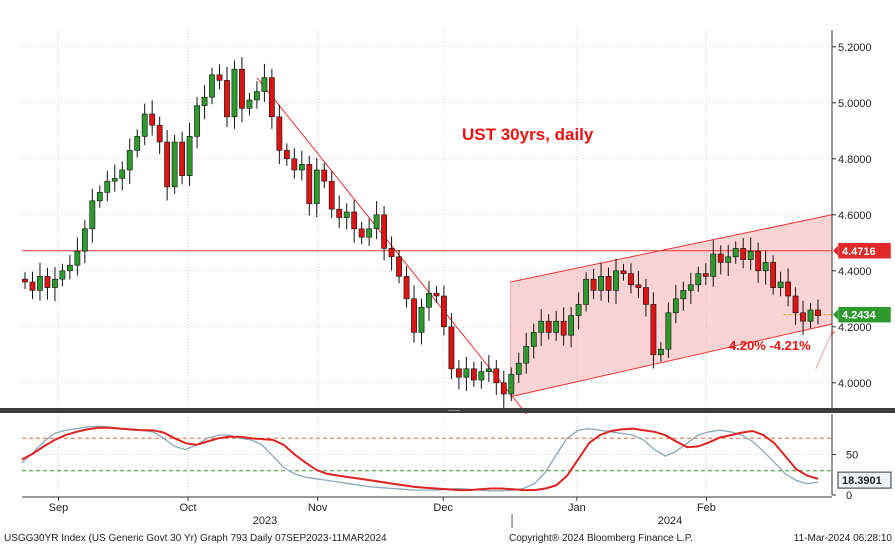 This screenshot has width=895, height=547. What do you see at coordinates (855, 328) in the screenshot?
I see `y-tick-label: 4.2000` at bounding box center [855, 328].